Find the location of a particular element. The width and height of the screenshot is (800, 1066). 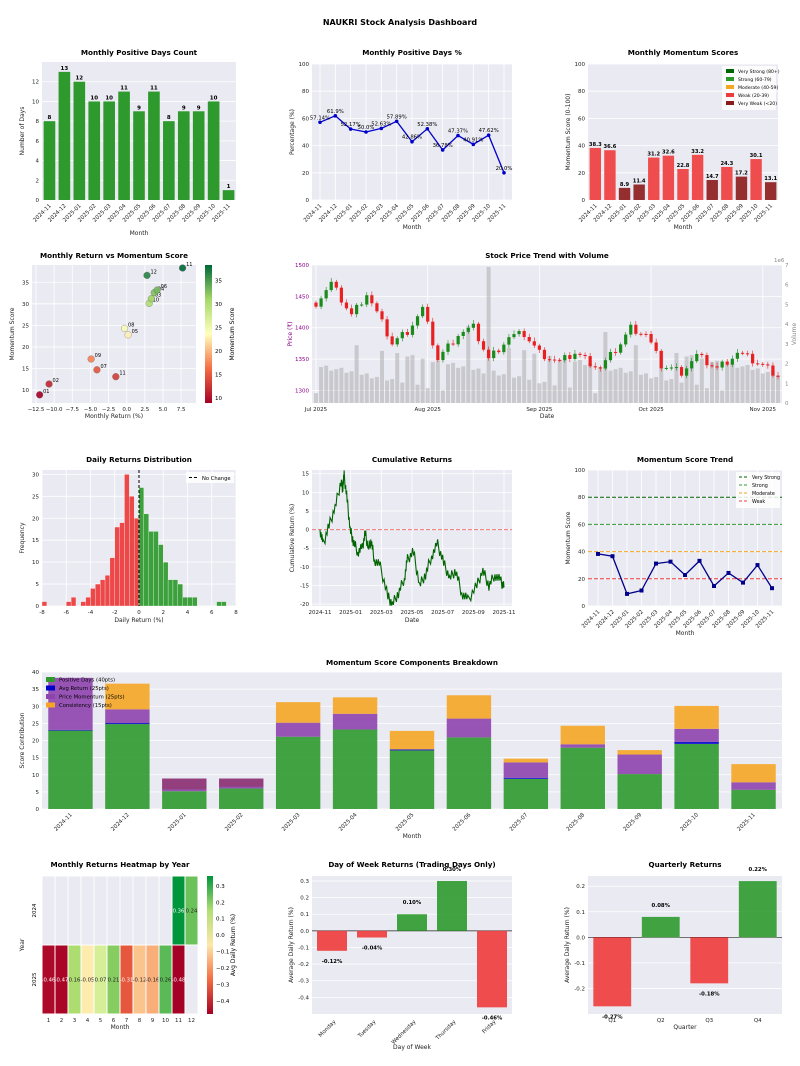

bar-value-label: -0.12% is located at coordinates (332, 962).